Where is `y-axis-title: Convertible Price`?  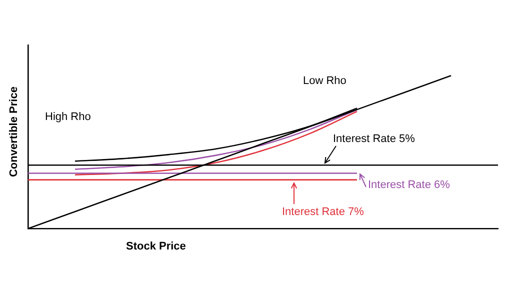
y-axis-title: Convertible Price is located at coordinates (14, 132).